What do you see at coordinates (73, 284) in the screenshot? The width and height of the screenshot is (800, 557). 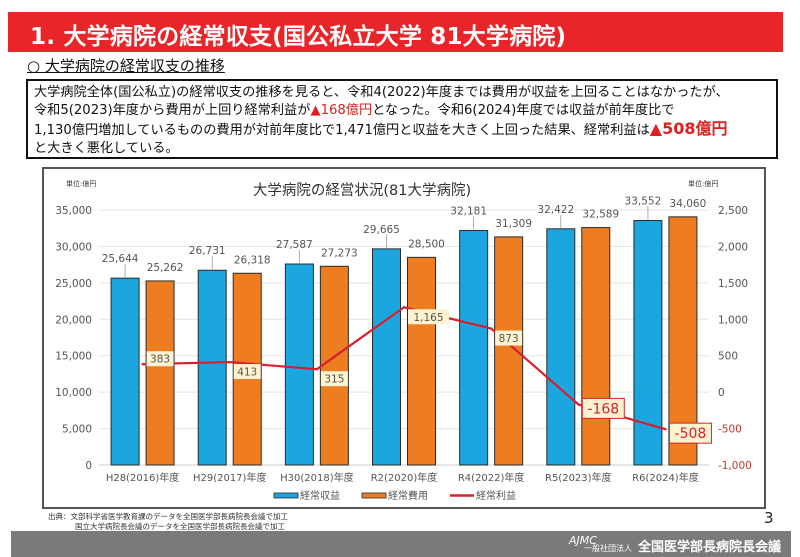 I see `left-tick-label: 25,000` at bounding box center [73, 284].